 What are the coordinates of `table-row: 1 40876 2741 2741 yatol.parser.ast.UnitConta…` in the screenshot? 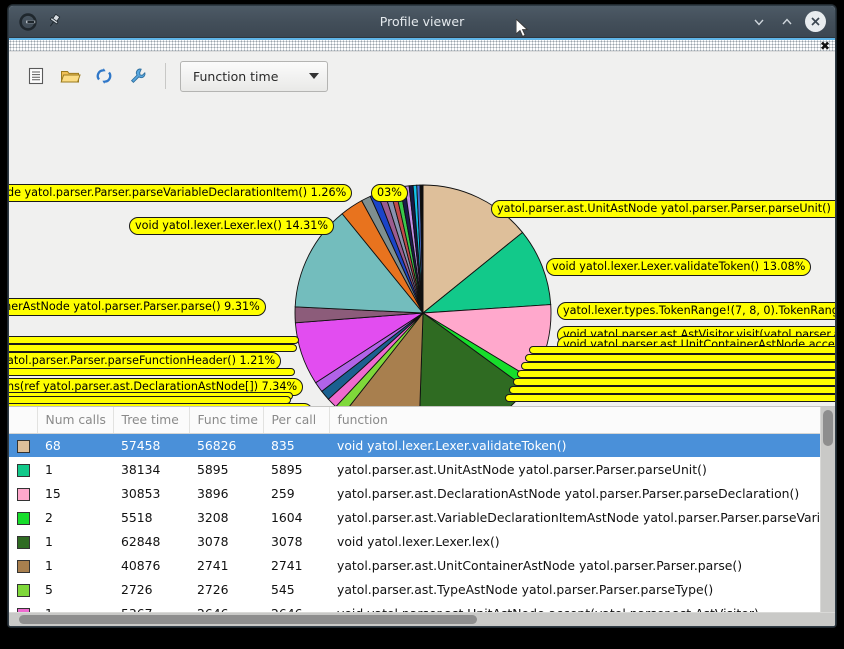 It's located at (414, 565).